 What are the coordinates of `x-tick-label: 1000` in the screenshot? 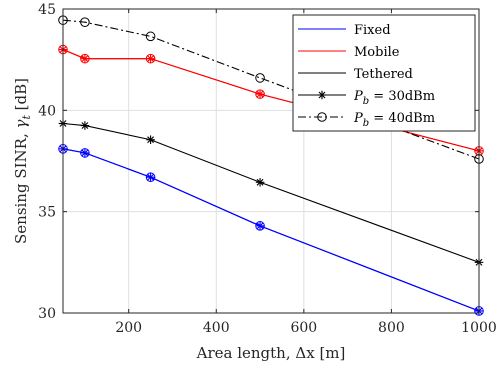 It's located at (479, 328).